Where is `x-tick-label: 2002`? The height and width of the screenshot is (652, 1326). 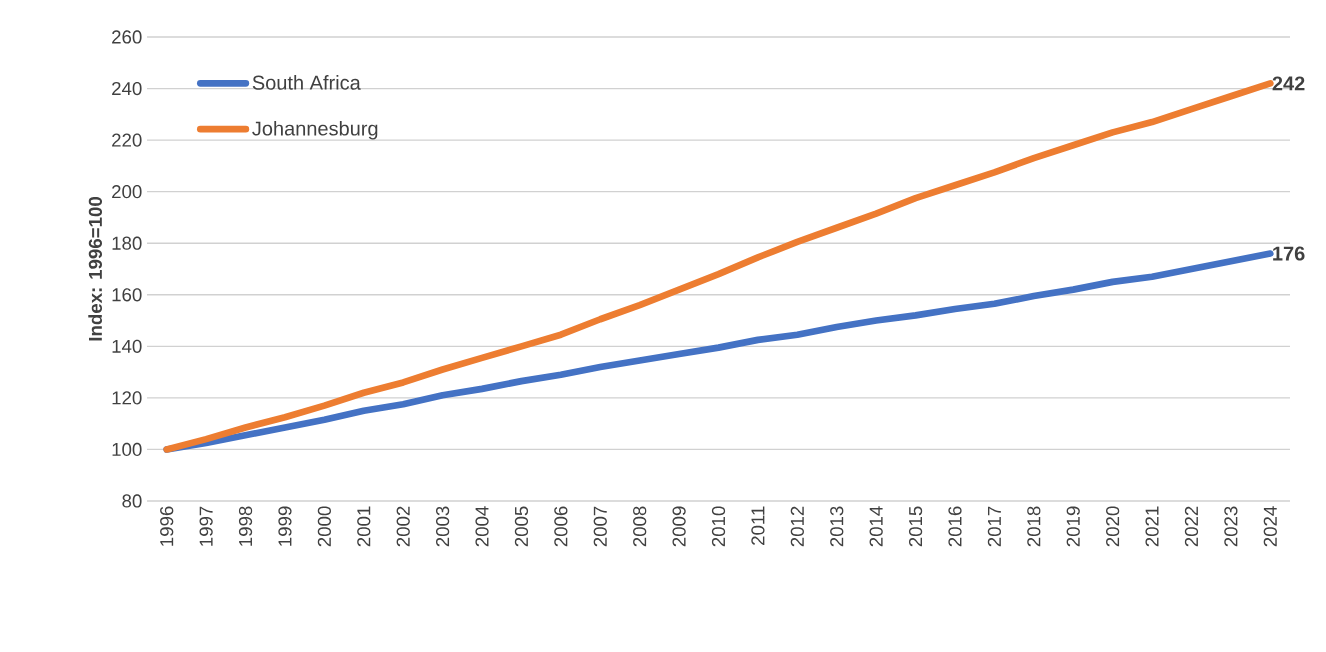
x-tick-label: 2002 is located at coordinates (403, 526).